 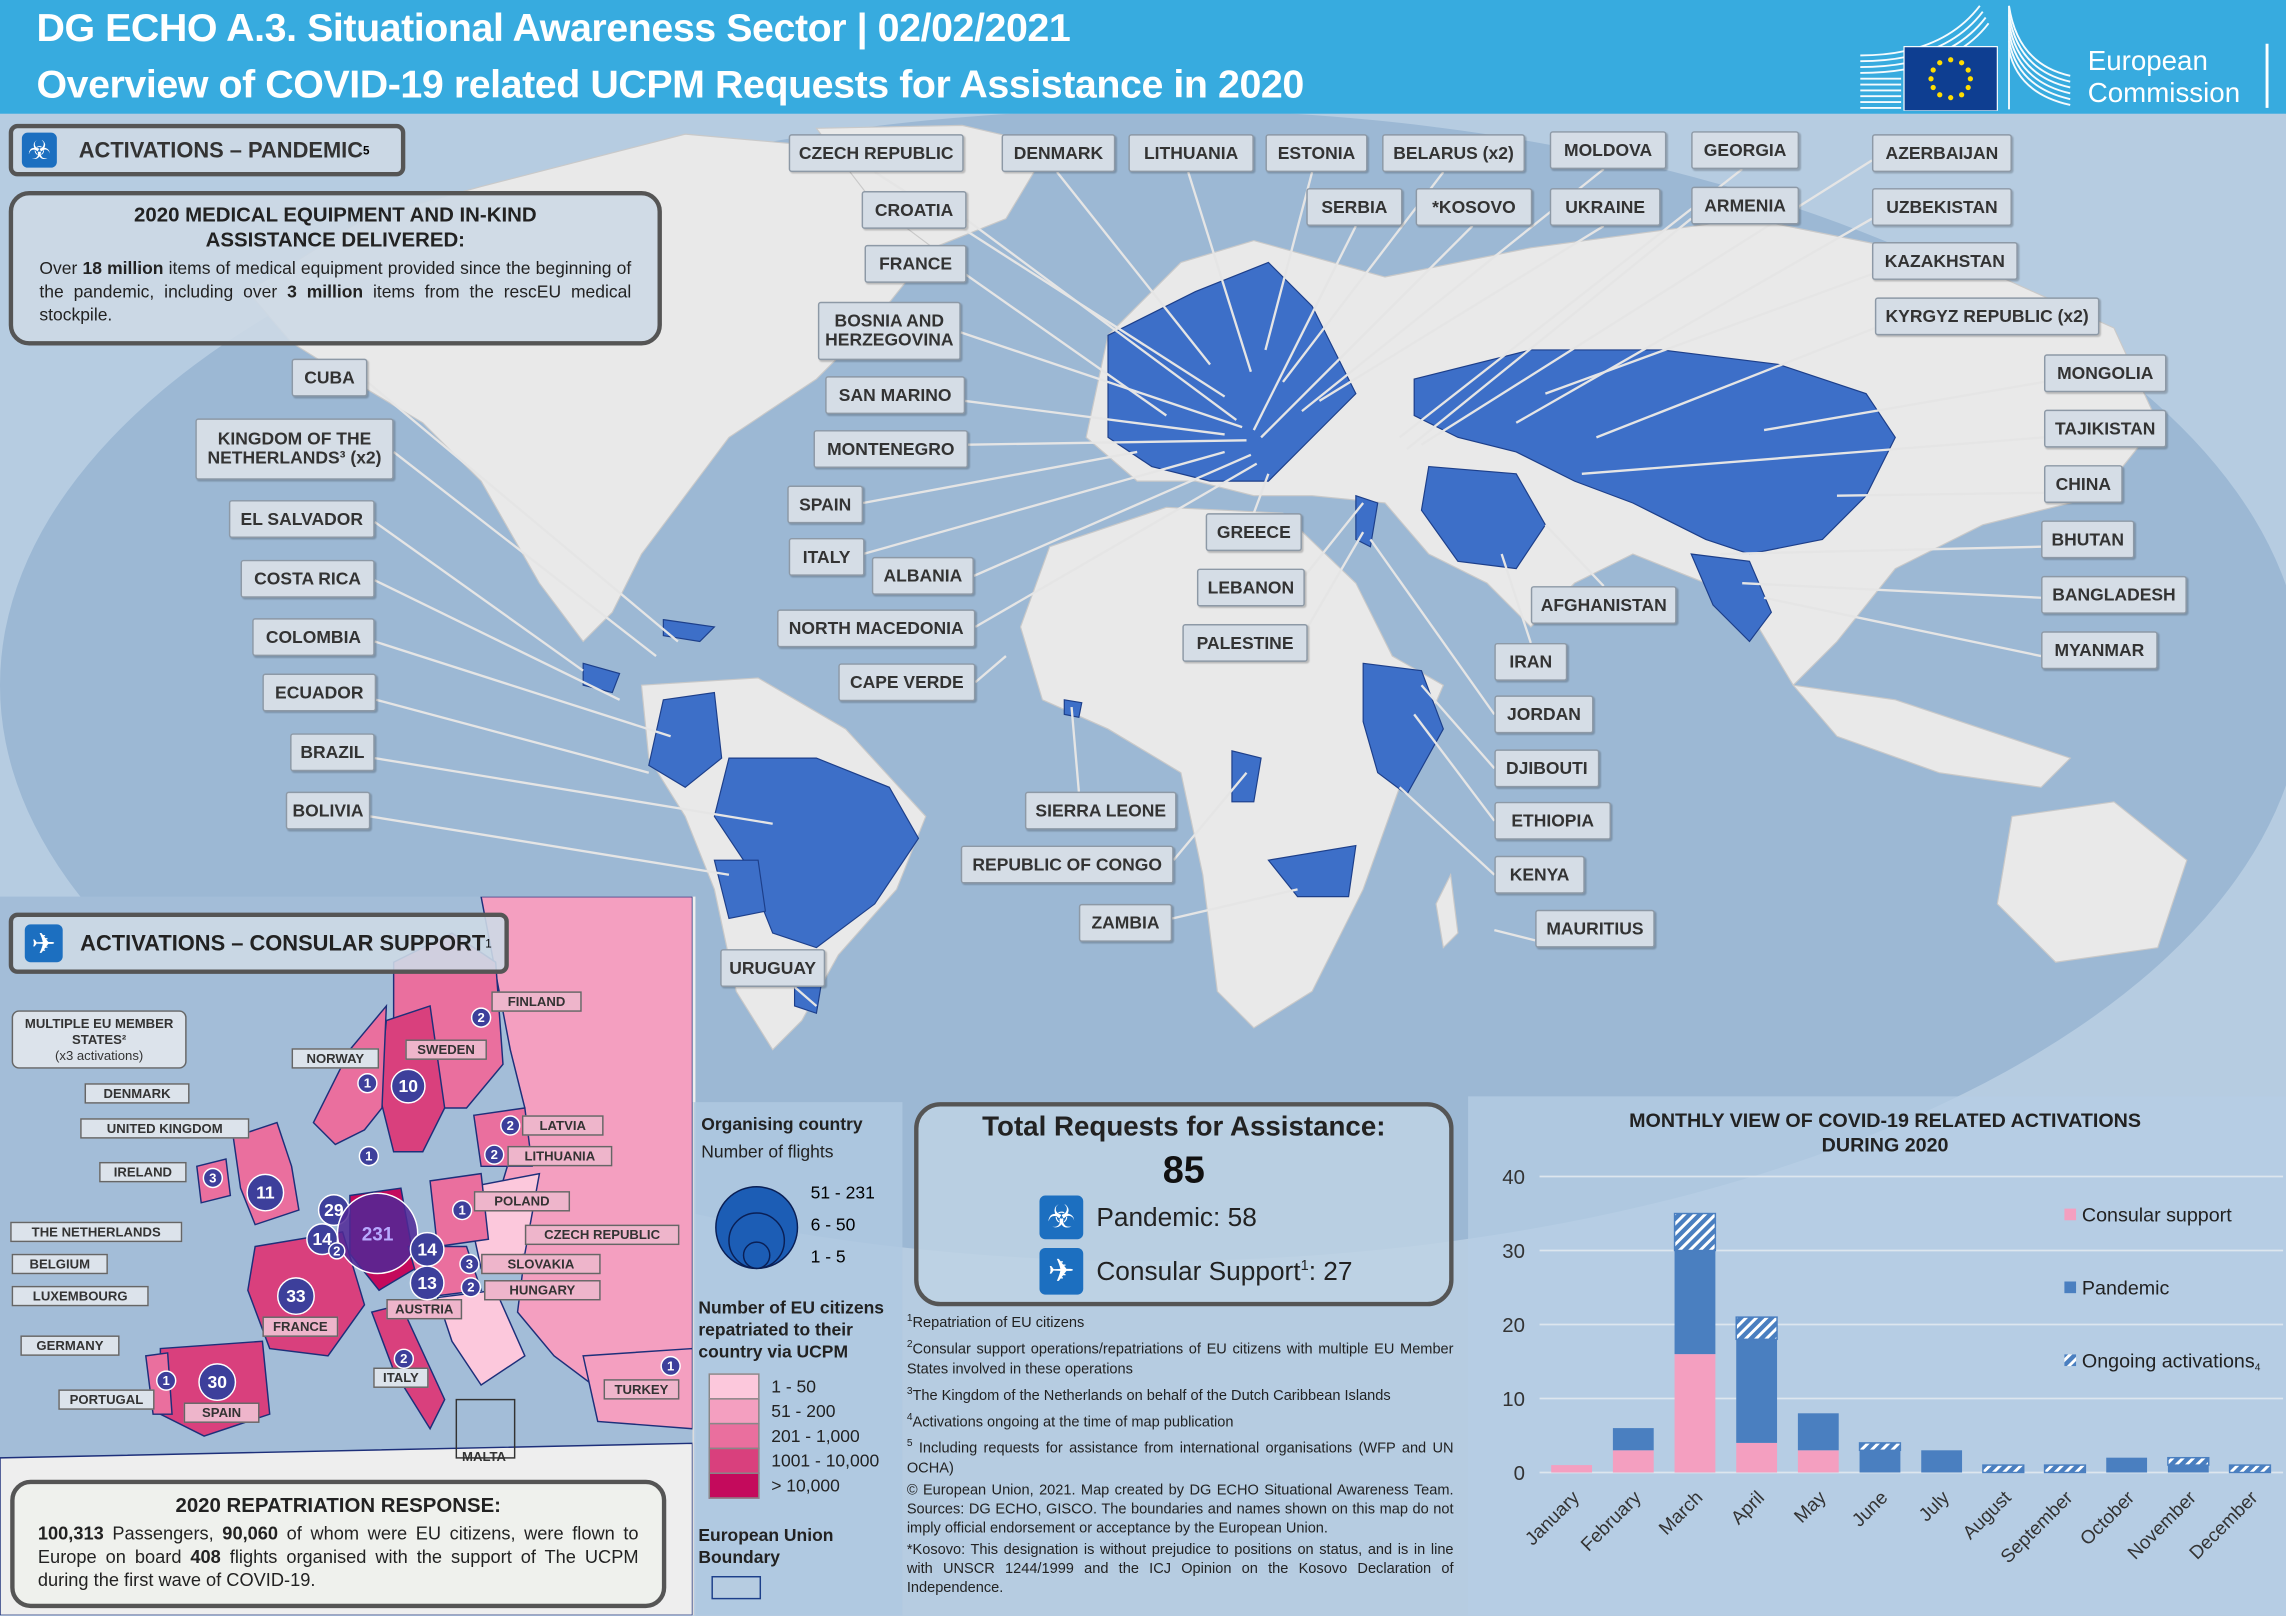 What do you see at coordinates (773, 968) in the screenshot?
I see `country-label-uruguay: URUGUAY` at bounding box center [773, 968].